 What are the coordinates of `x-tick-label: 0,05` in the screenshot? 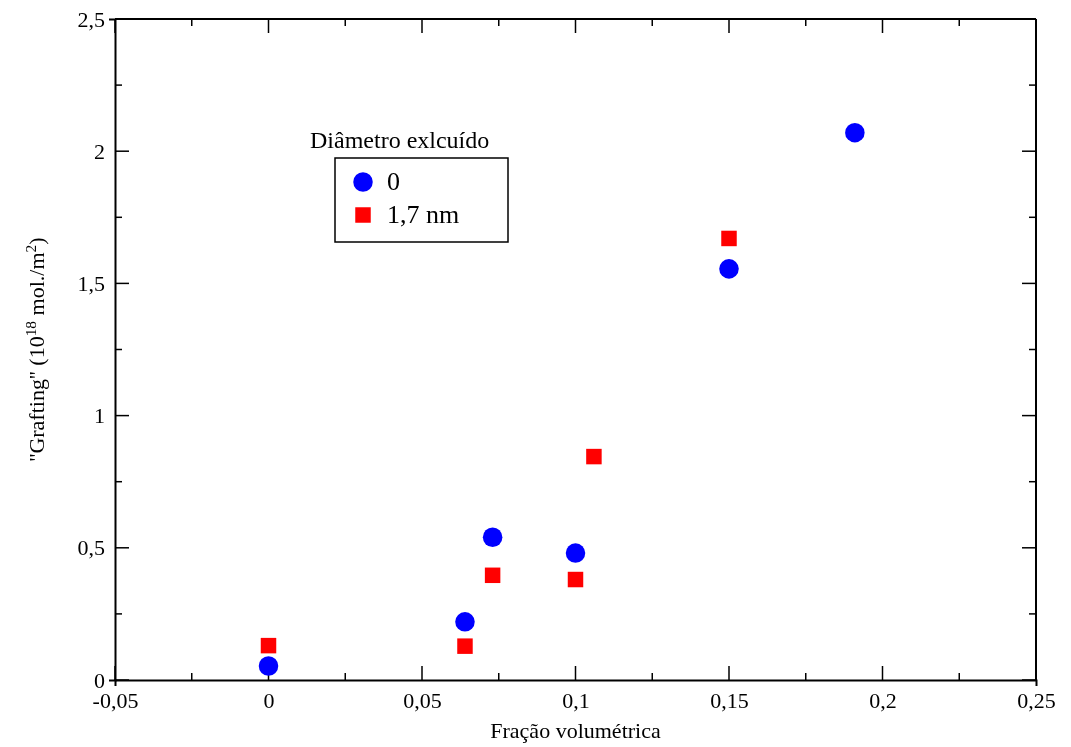 It's located at (422, 700).